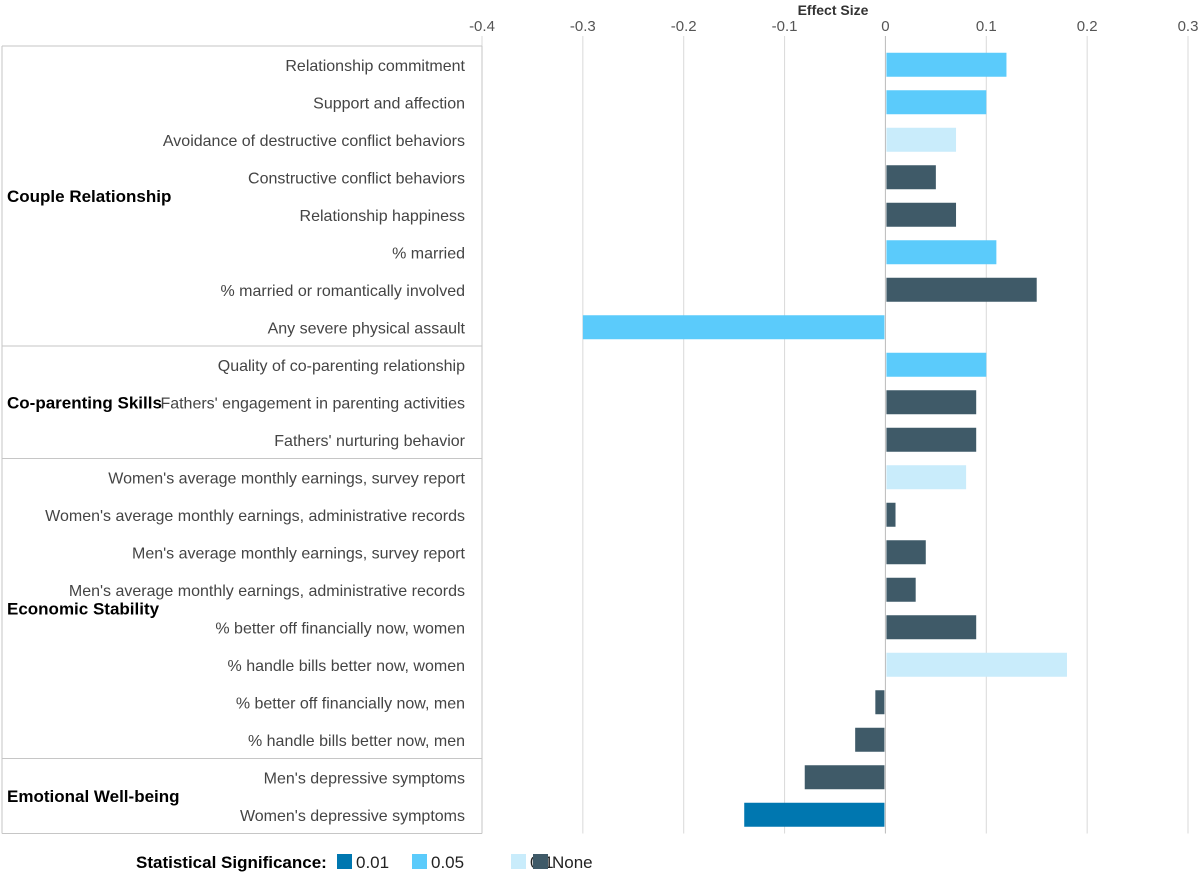  What do you see at coordinates (346, 666) in the screenshot?
I see `row-label: % handle bills better now, women` at bounding box center [346, 666].